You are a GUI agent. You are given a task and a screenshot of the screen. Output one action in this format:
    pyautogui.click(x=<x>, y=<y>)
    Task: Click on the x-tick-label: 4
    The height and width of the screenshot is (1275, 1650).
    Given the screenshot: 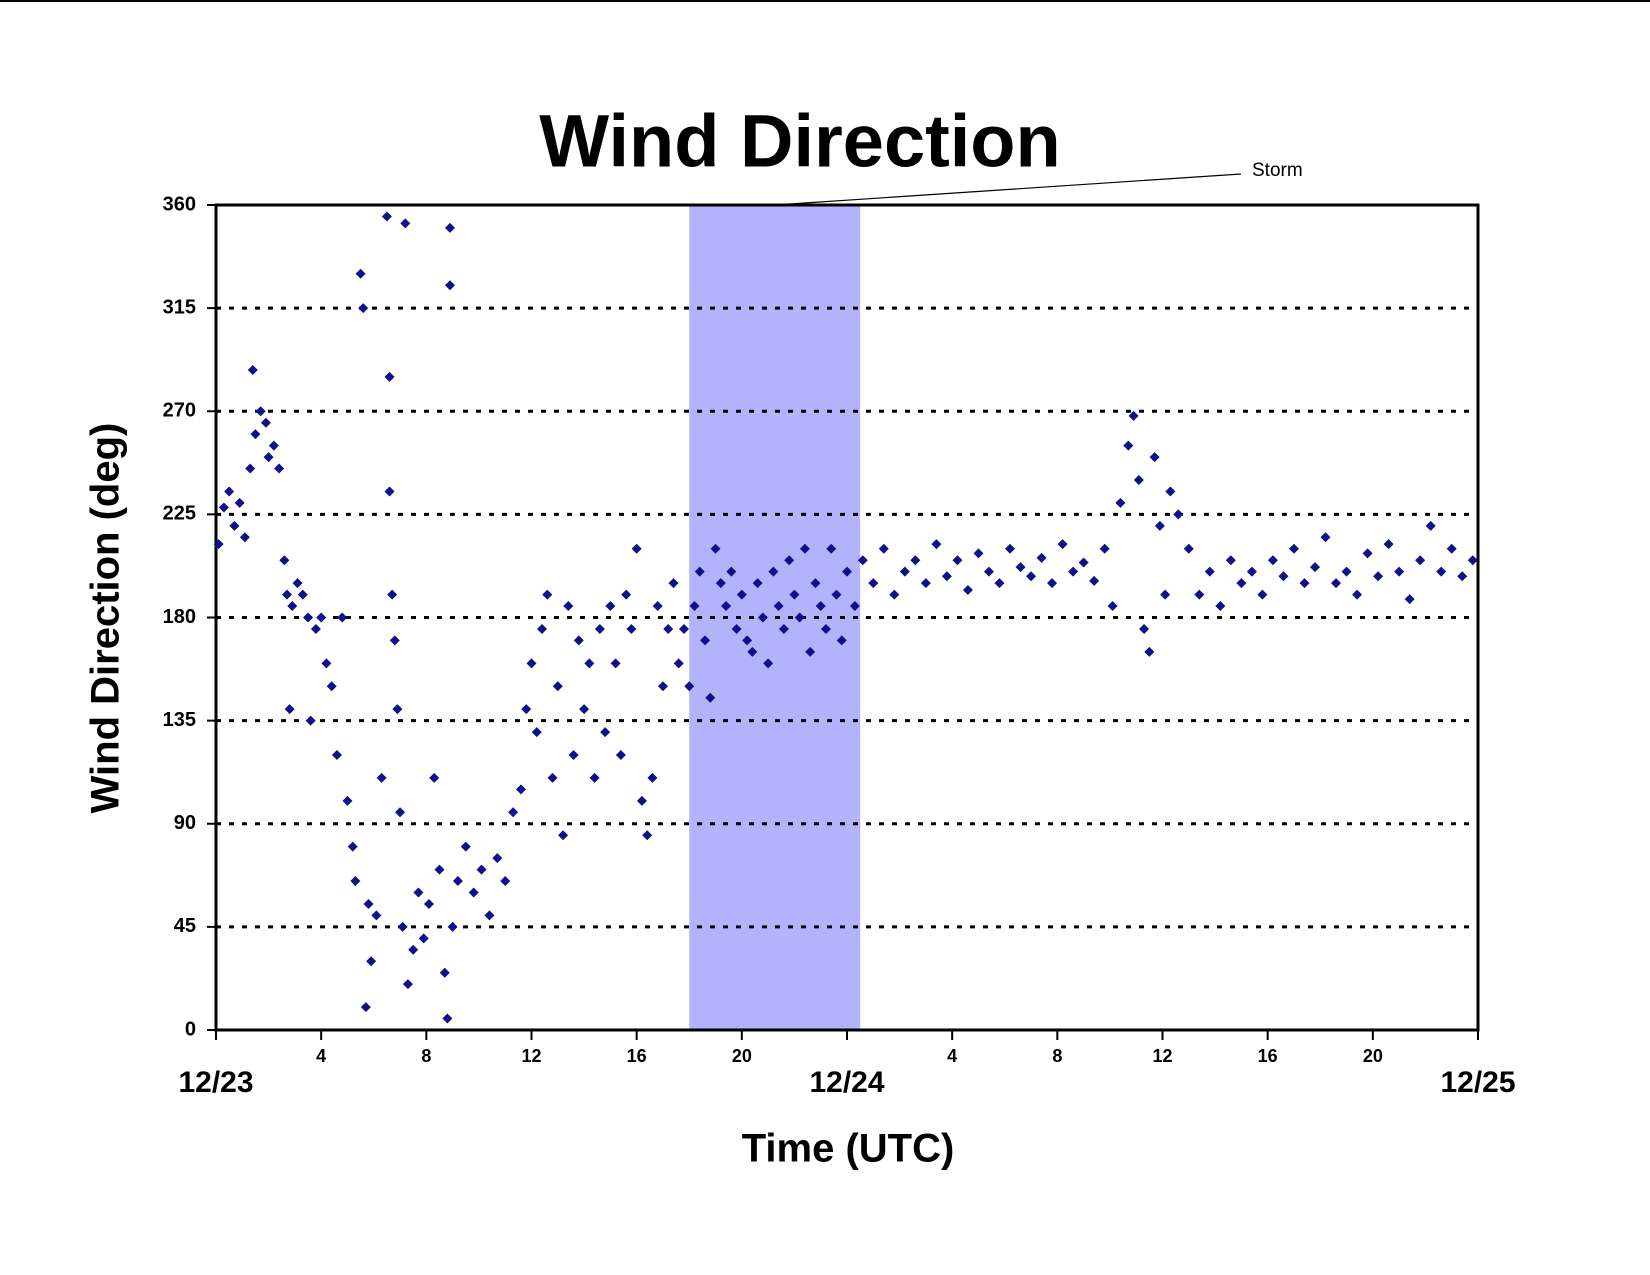 What is the action you would take?
    pyautogui.click(x=952, y=1056)
    